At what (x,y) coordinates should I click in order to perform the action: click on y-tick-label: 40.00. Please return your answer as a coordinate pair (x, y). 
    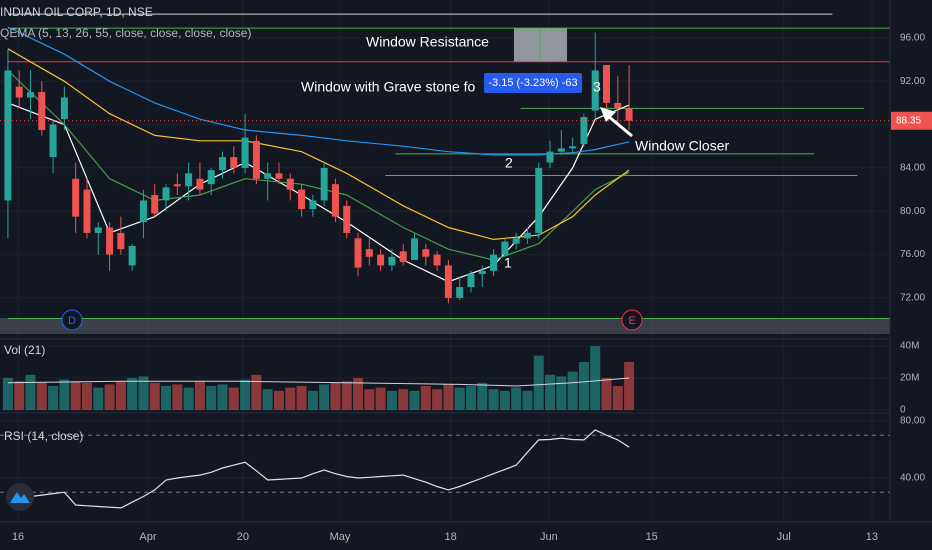
    Looking at the image, I should click on (912, 478).